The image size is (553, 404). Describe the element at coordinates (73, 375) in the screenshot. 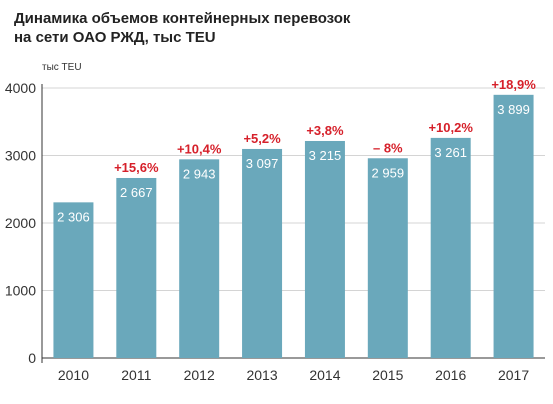

I see `x-tick-label: 2010` at that location.